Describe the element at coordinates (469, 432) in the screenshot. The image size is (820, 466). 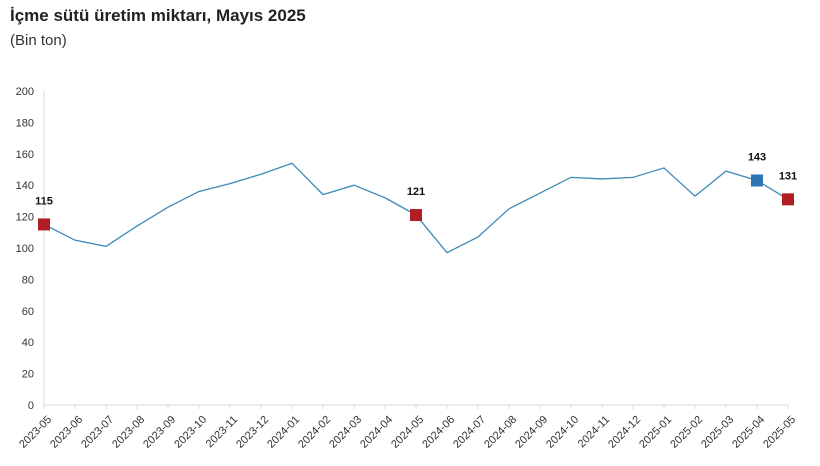
I see `x-tick-label: 2024-07` at that location.